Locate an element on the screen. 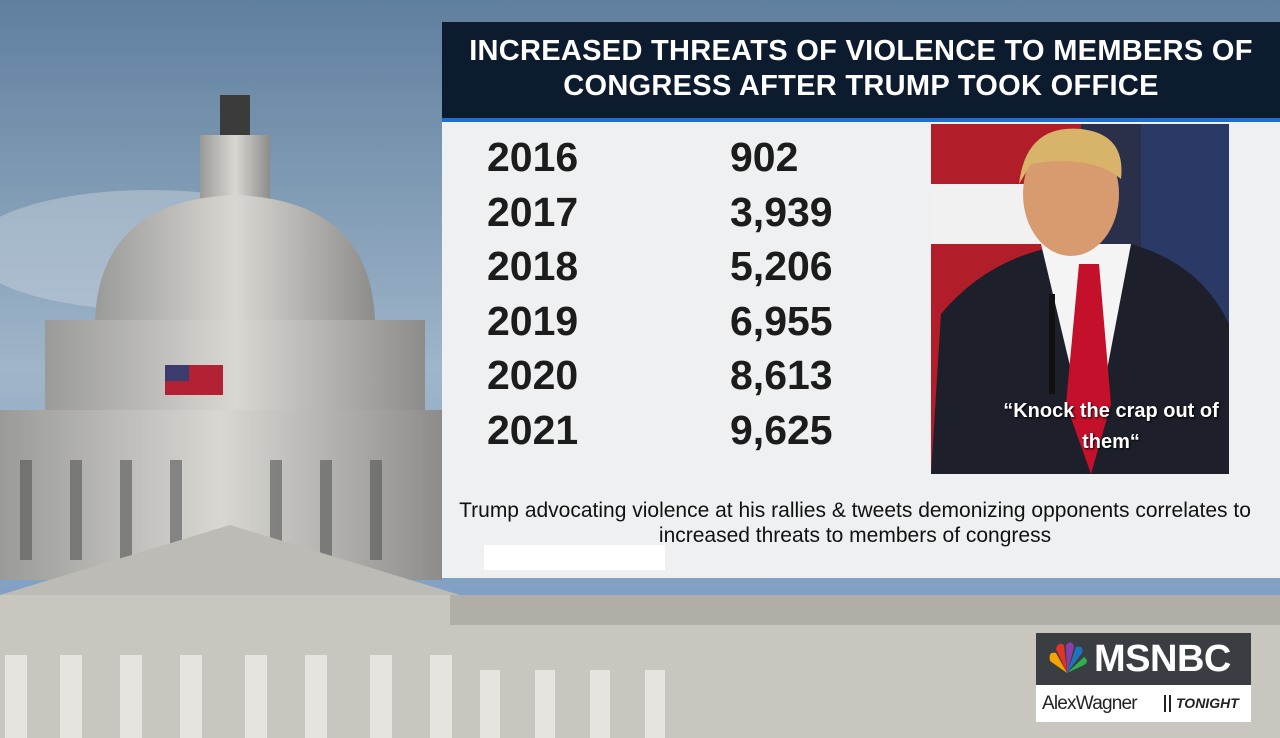 The image size is (1280, 738). logo-top: MSNBC is located at coordinates (1143, 659).